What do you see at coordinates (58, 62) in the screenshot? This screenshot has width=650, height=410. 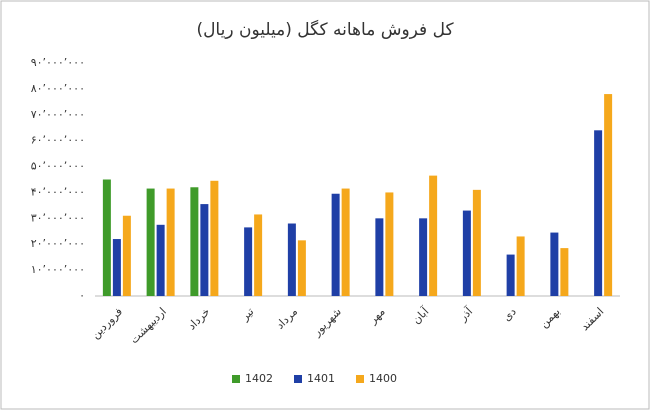 I see `y-tick-label: ۹۰٬۰۰۰٬۰۰۰` at bounding box center [58, 62].